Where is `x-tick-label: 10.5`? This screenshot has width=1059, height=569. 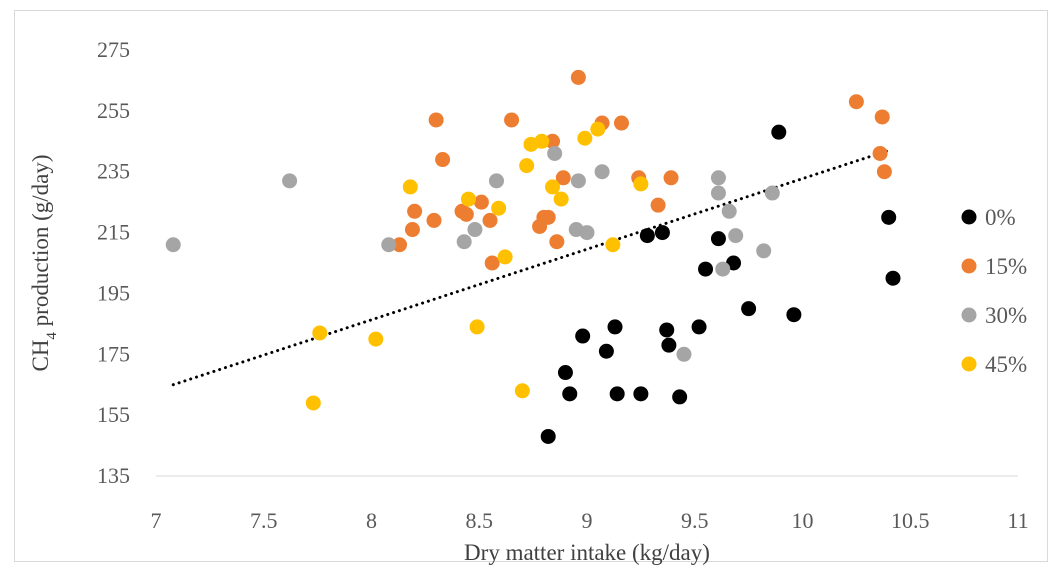 x-tick-label: 10.5 is located at coordinates (910, 520).